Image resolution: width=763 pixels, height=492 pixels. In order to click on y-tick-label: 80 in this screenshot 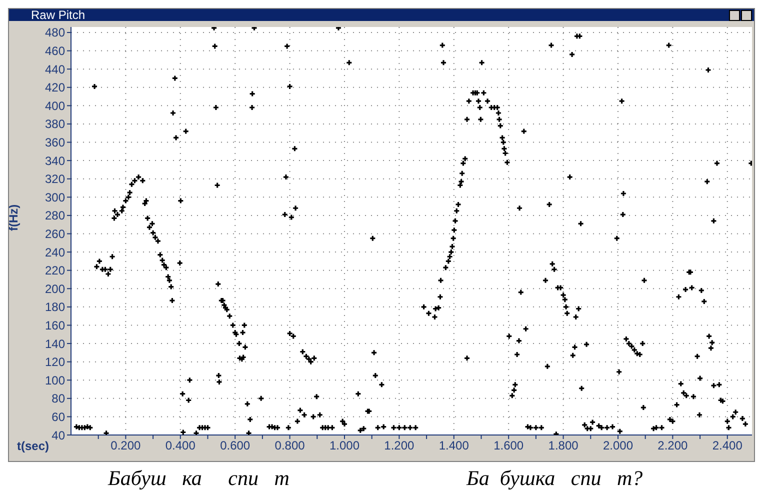, I will do `click(59, 399)`.